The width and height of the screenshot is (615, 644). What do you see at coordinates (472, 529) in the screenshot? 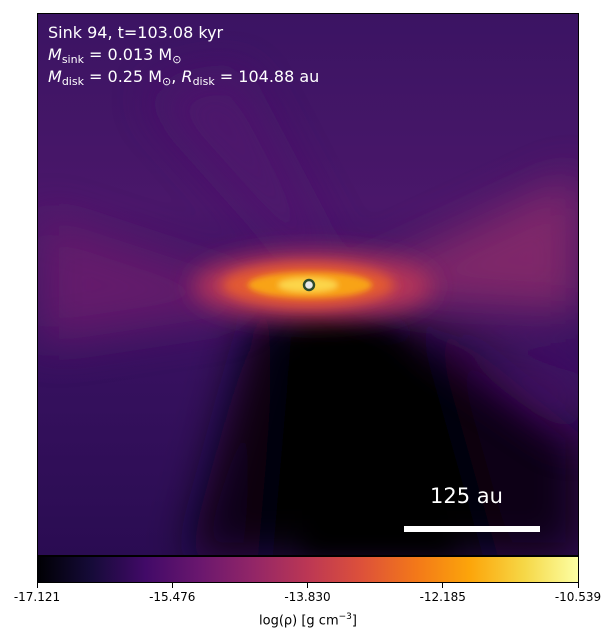
I see `scale-bar` at bounding box center [472, 529].